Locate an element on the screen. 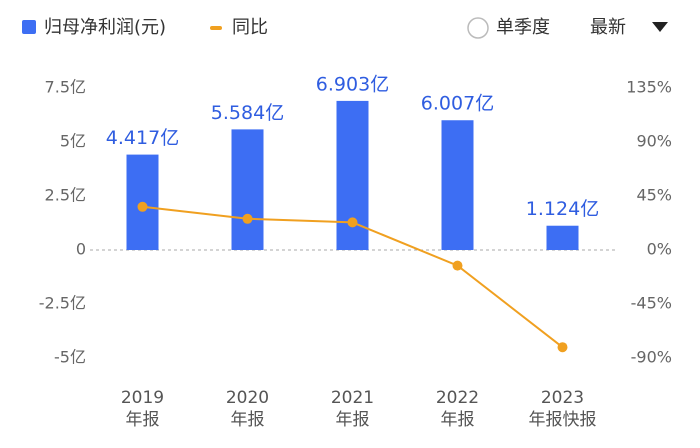 Image resolution: width=700 pixels, height=448 pixels. x-tick-label: 2022 年报 is located at coordinates (457, 409).